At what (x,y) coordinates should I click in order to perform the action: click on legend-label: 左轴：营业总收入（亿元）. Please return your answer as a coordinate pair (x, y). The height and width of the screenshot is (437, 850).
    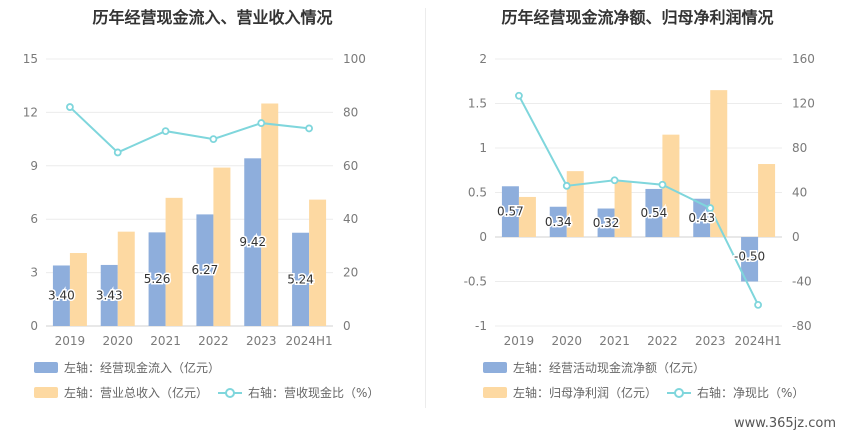
    Looking at the image, I should click on (136, 393).